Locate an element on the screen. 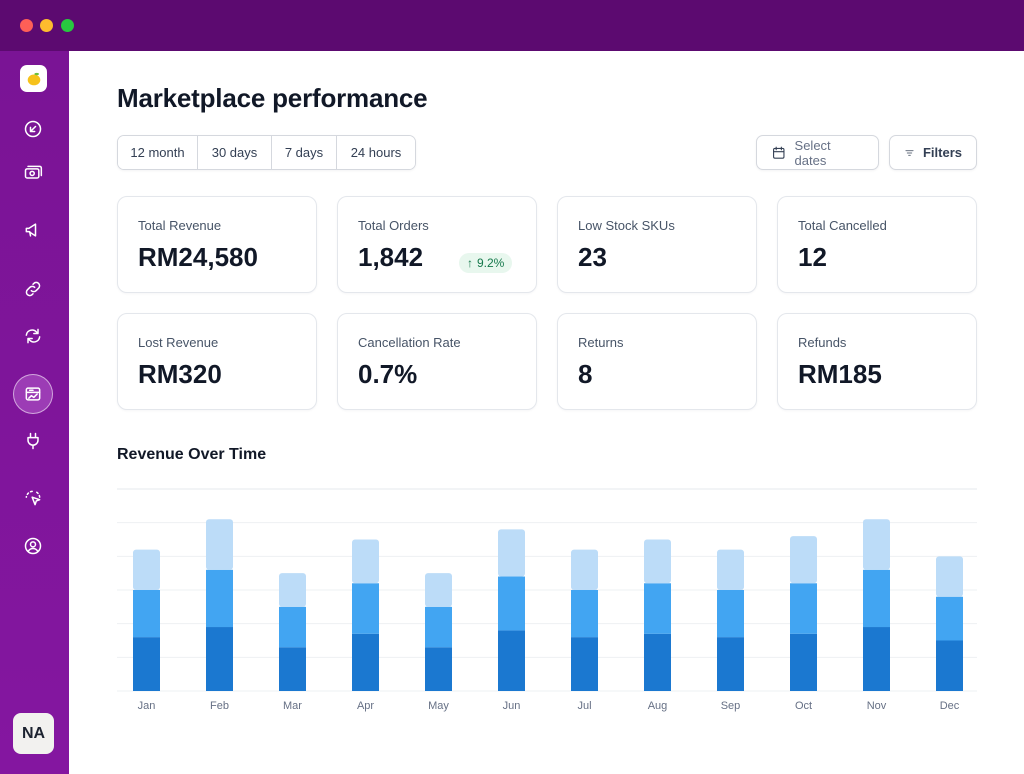 The height and width of the screenshot is (774, 1024). link-icon is located at coordinates (33, 289).